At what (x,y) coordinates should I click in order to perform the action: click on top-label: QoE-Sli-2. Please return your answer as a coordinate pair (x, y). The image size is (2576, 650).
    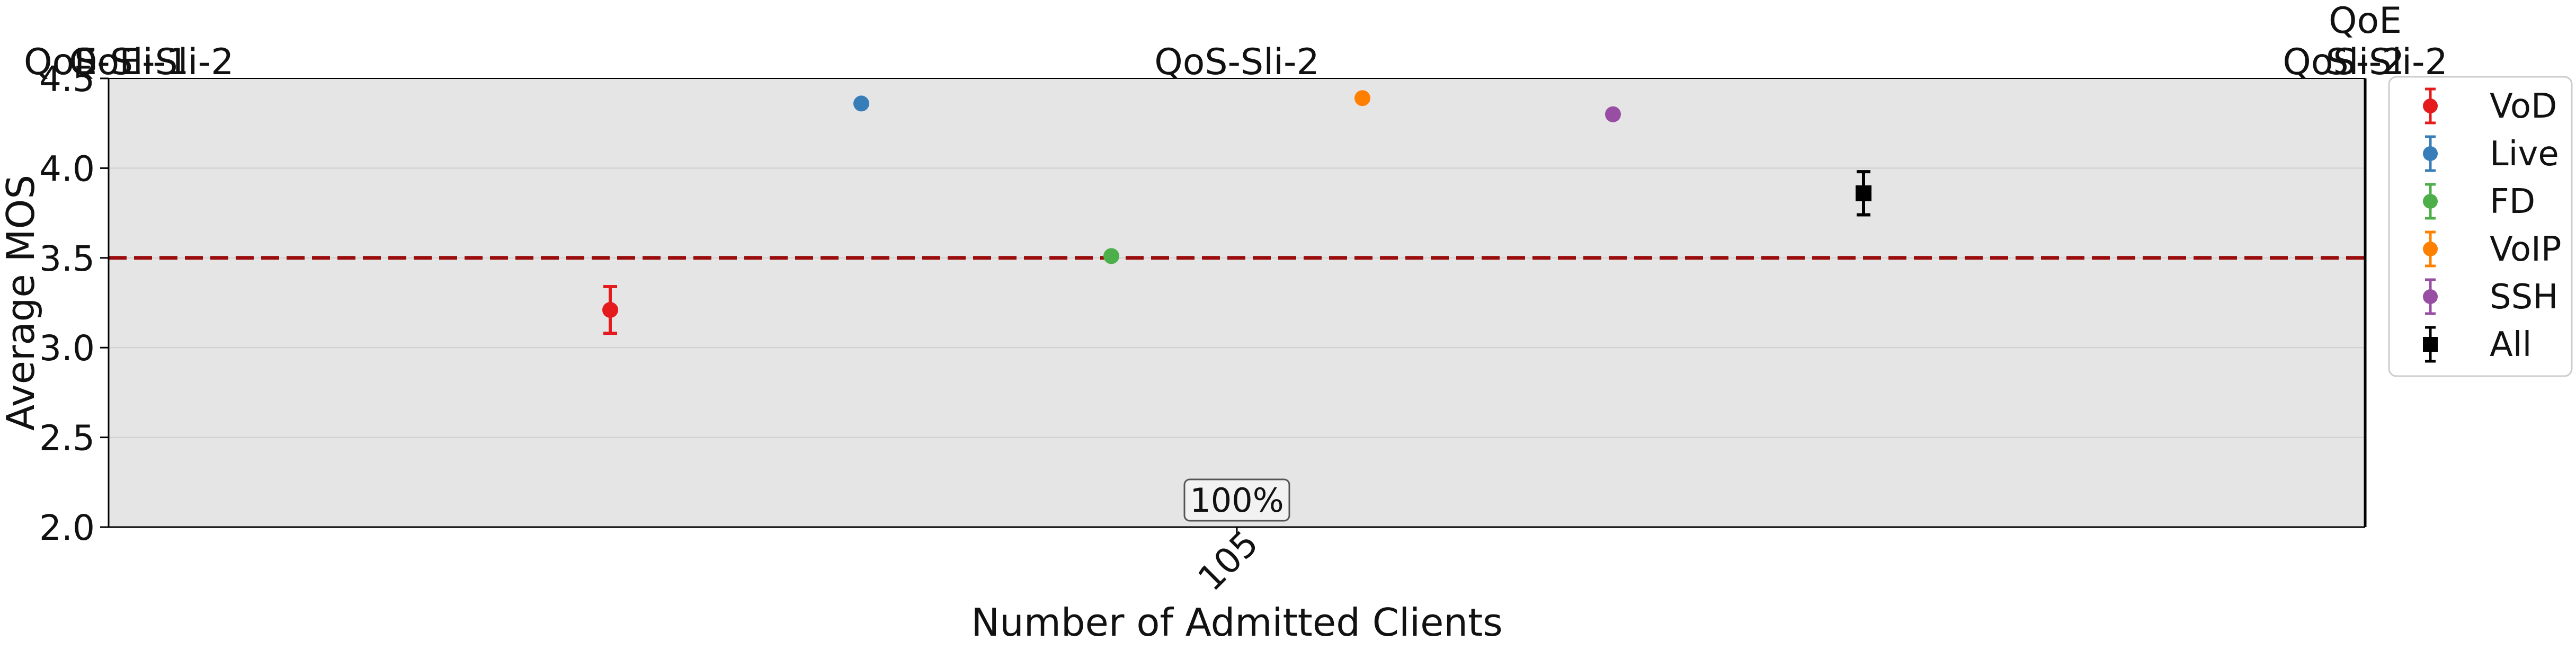
    Looking at the image, I should click on (152, 62).